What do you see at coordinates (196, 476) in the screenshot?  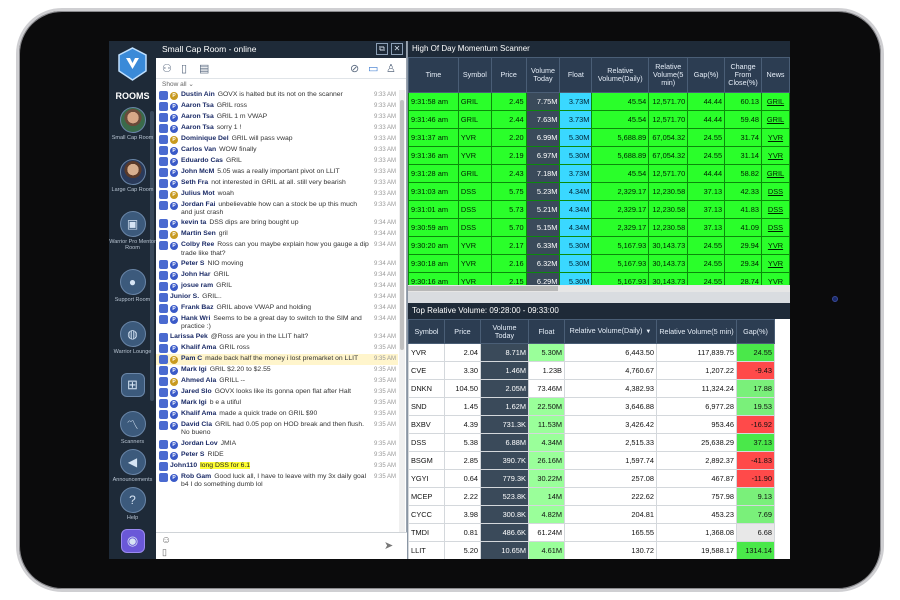 I see `message-author: Rob Gam` at bounding box center [196, 476].